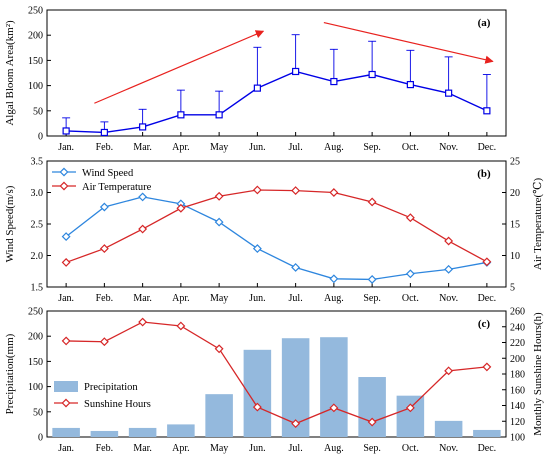 The height and width of the screenshot is (454, 550). I want to click on y2-tick-label: 15, so click(515, 225).